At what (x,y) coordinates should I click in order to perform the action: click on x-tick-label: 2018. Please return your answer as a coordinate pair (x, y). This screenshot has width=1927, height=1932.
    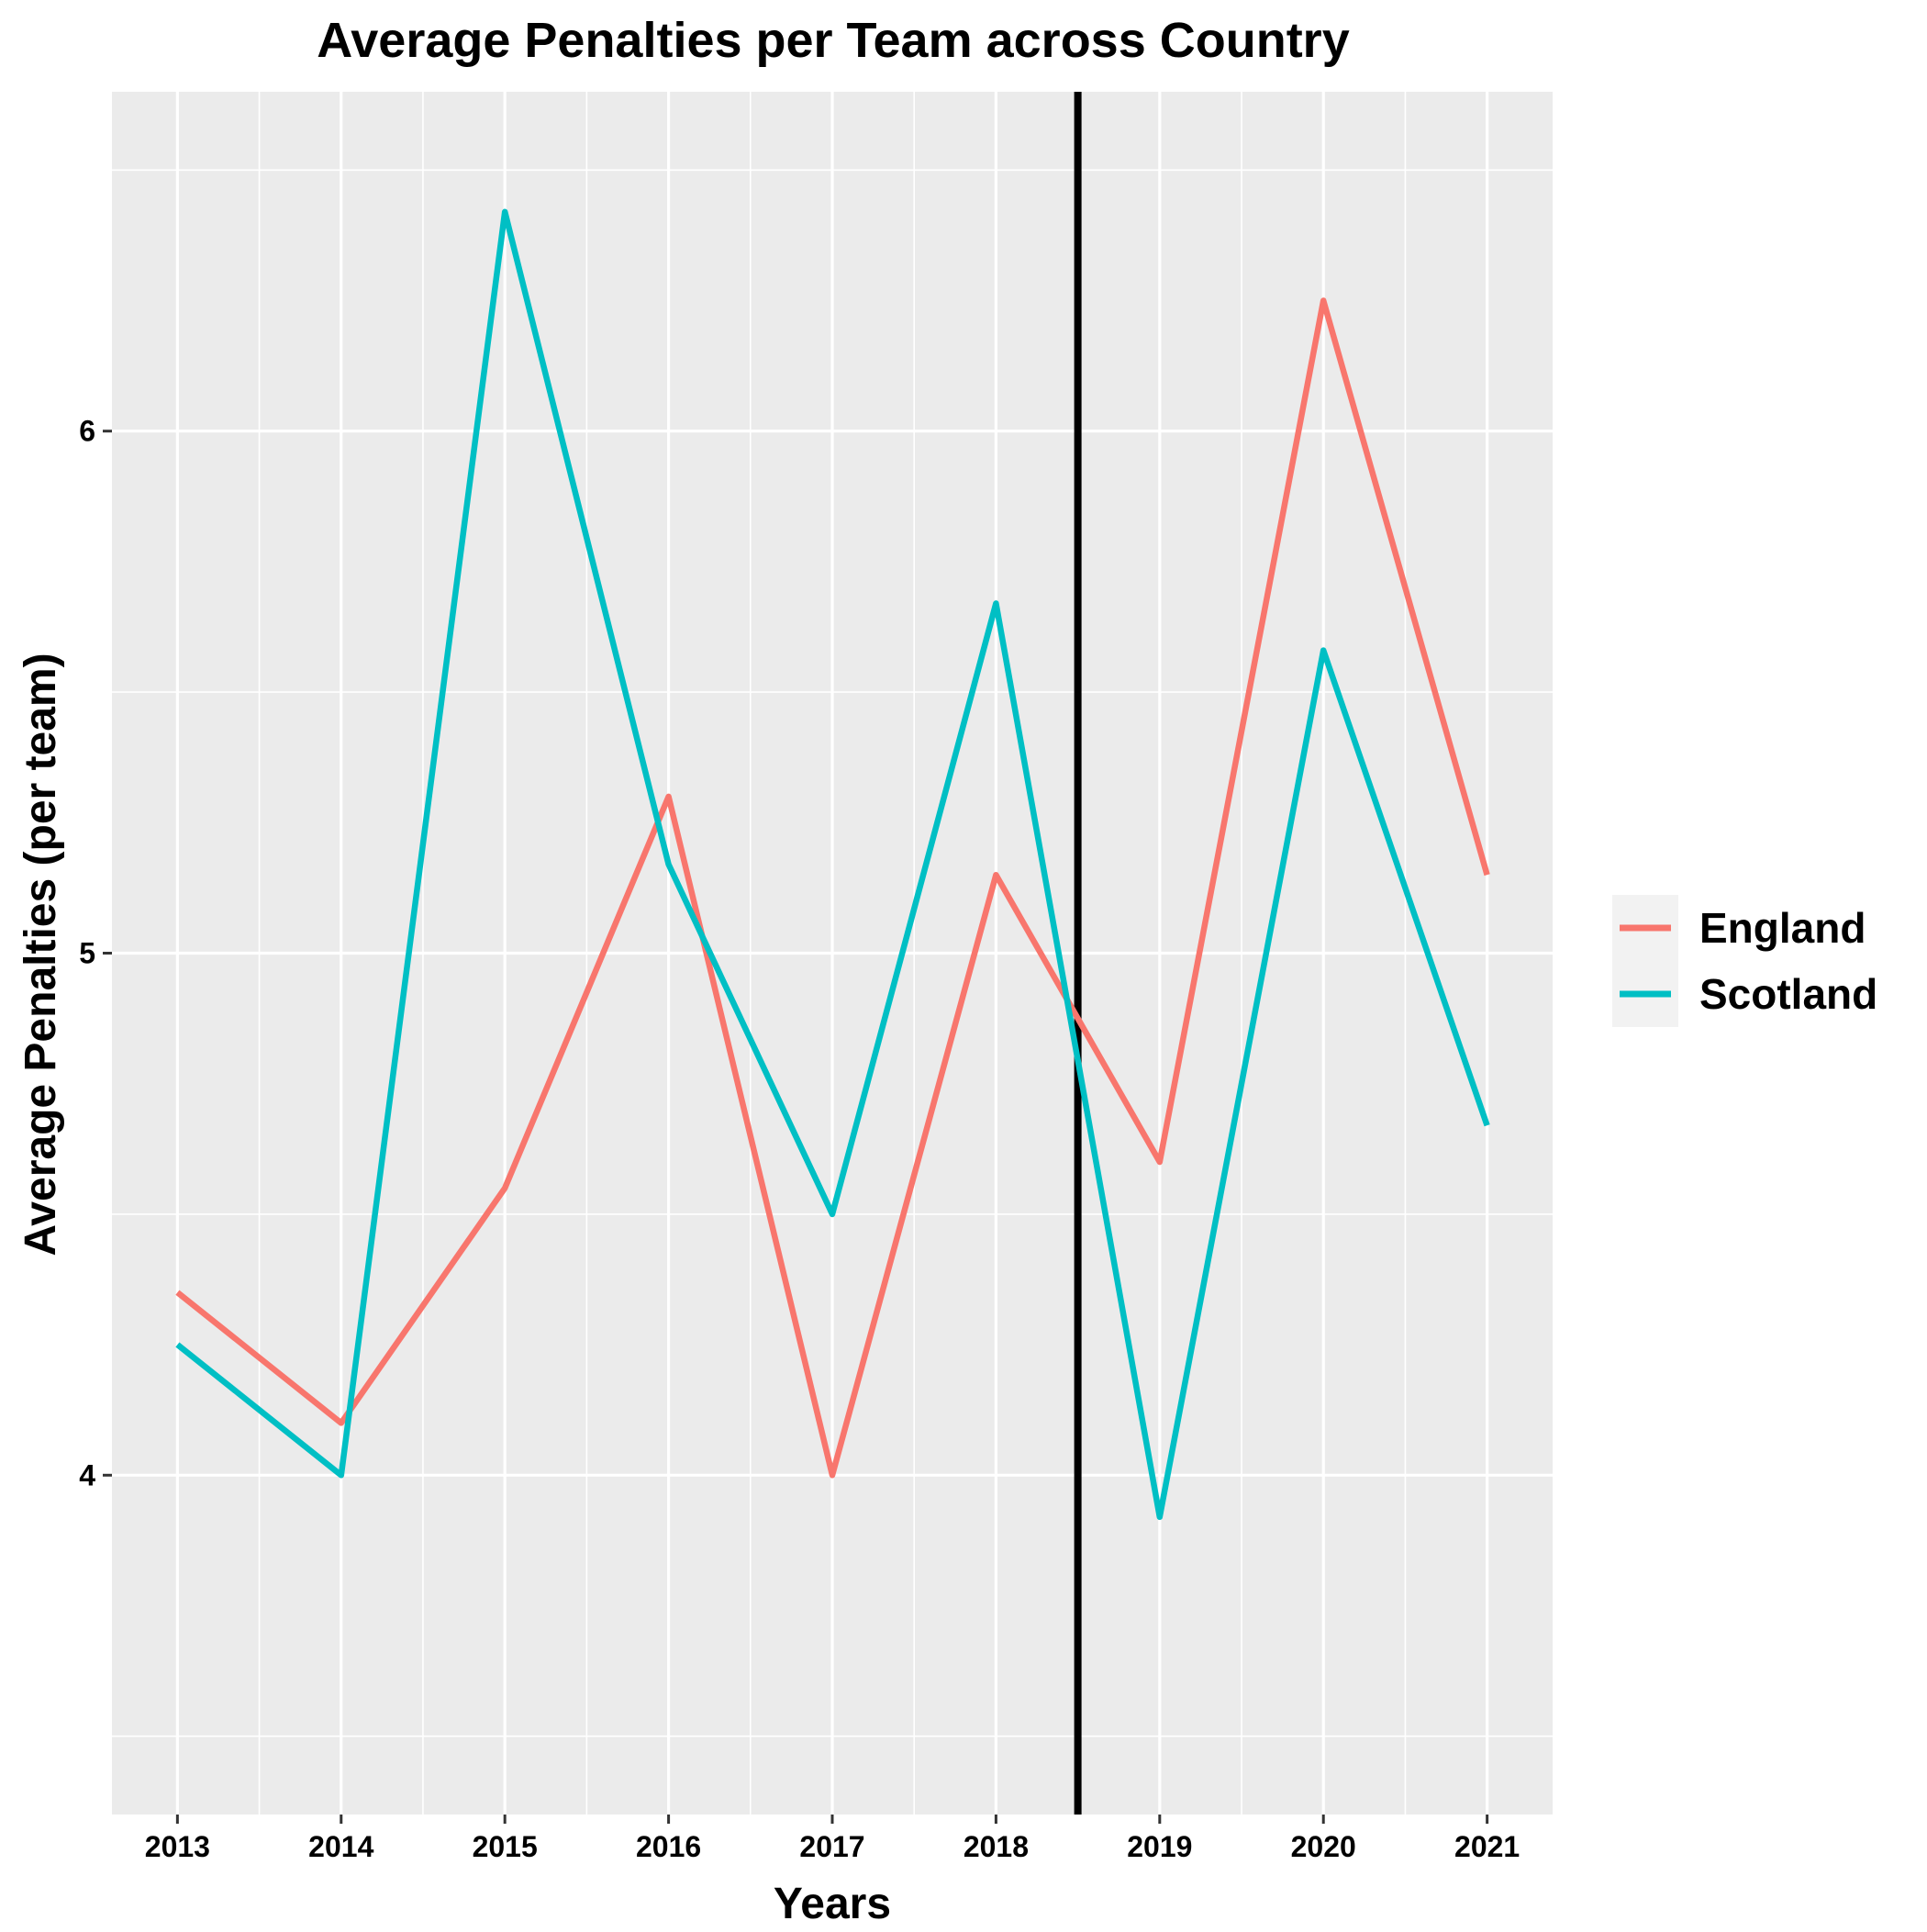
    Looking at the image, I should click on (996, 1846).